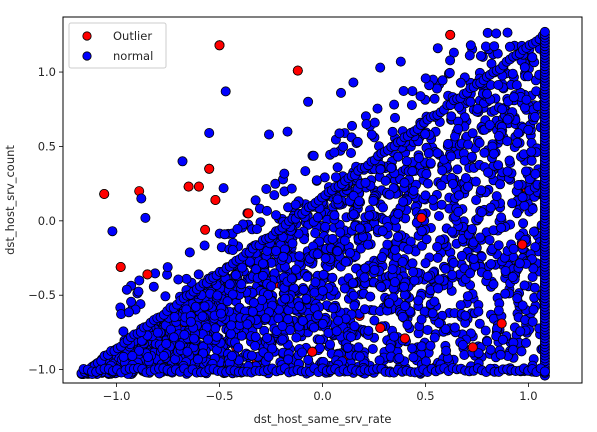  What do you see at coordinates (87, 56) in the screenshot?
I see `legend-marker-normal` at bounding box center [87, 56].